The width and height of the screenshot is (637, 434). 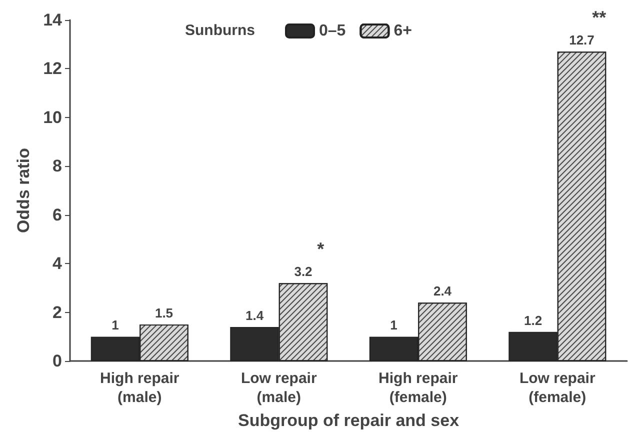 What do you see at coordinates (349, 420) in the screenshot?
I see `x-axis-title: Subgroup of repair and sex` at bounding box center [349, 420].